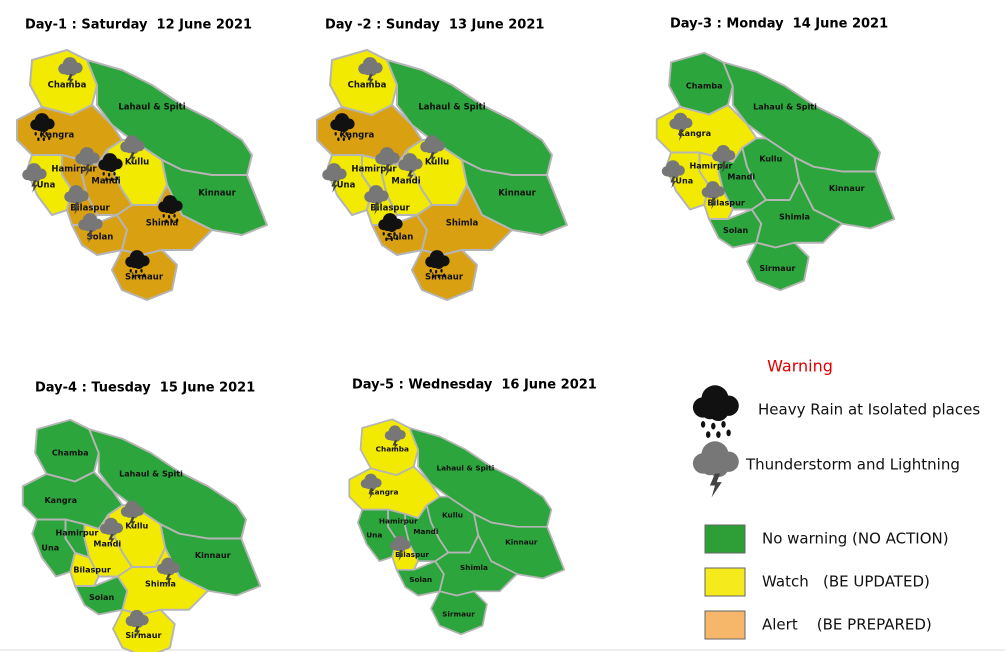 Image resolution: width=1005 pixels, height=652 pixels. I want to click on district-label: Bilaspur, so click(412, 554).